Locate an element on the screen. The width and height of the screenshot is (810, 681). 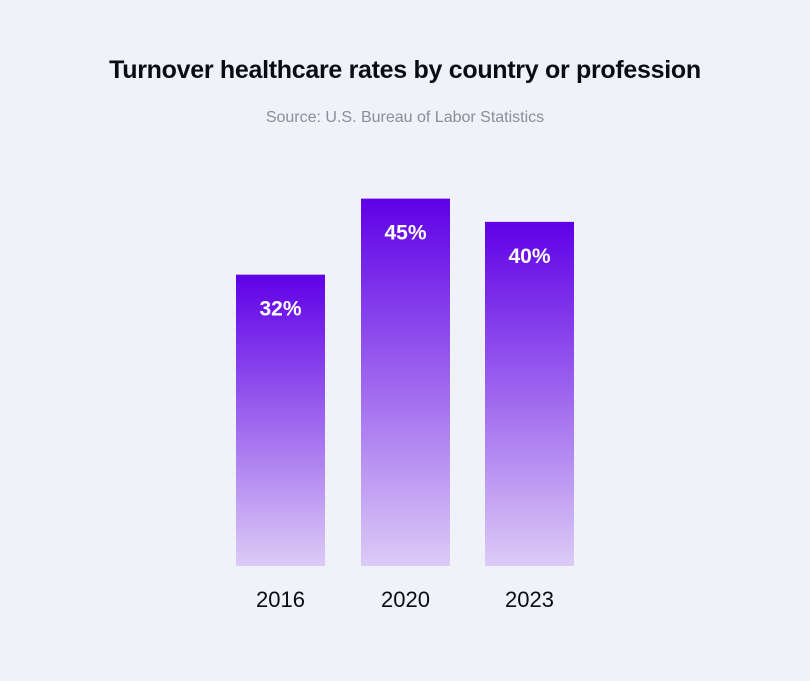
bar-2020 is located at coordinates (405, 382).